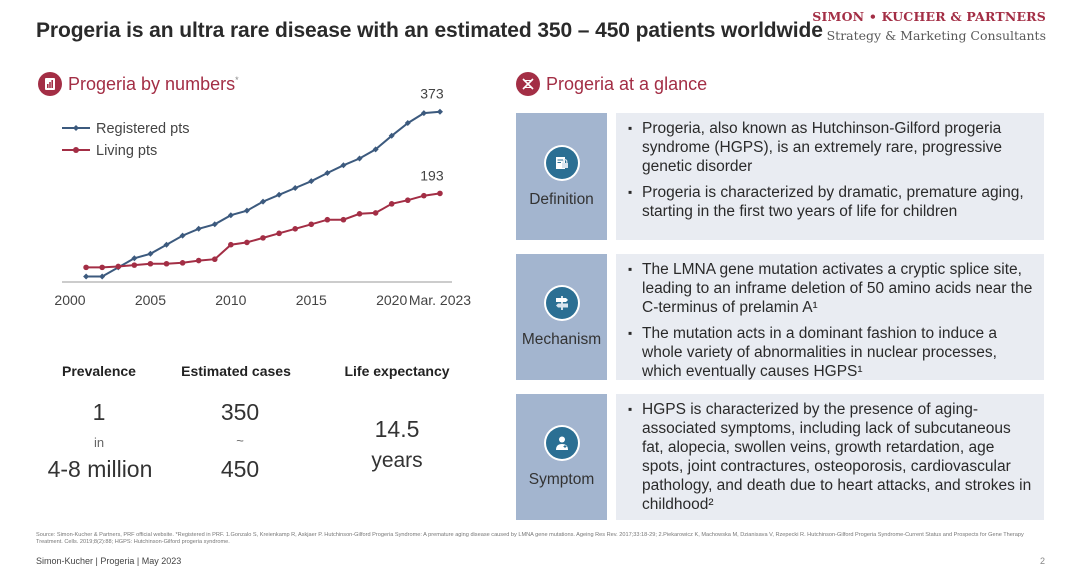  I want to click on patient-icon, so click(561, 443).